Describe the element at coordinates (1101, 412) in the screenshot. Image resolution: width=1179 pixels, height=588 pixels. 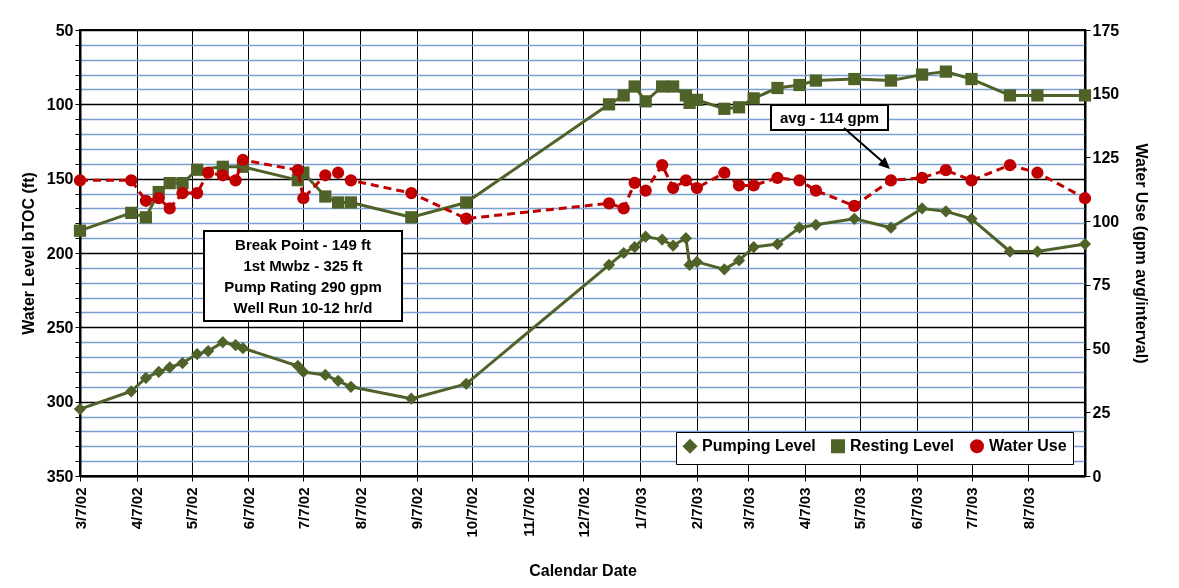
I see `y2-tick-label: 25` at that location.